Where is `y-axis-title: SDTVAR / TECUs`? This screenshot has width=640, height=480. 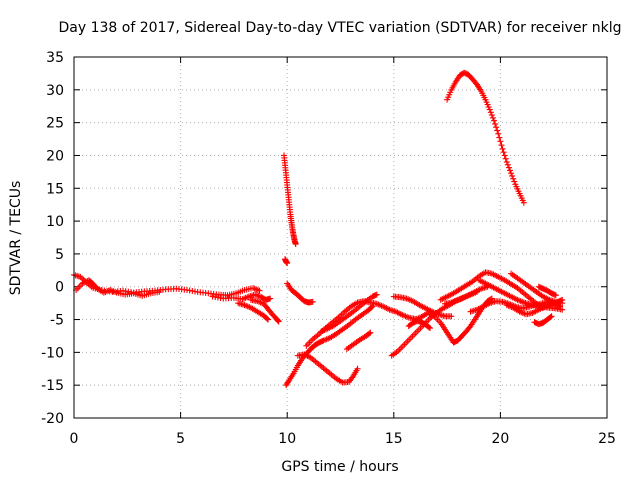 y-axis-title: SDTVAR / TECUs is located at coordinates (16, 238).